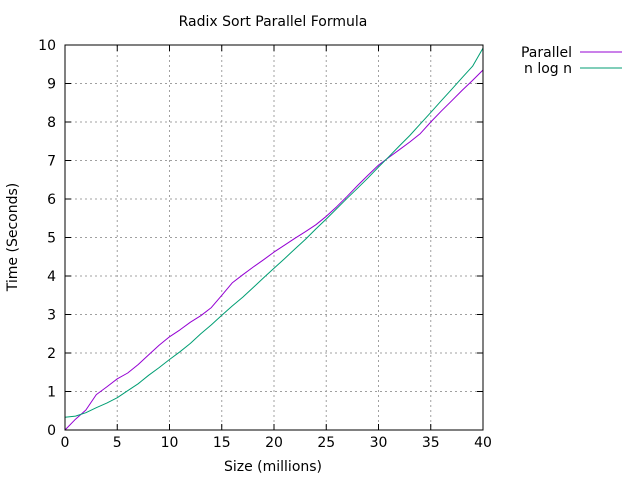  What do you see at coordinates (274, 443) in the screenshot?
I see `x-tick-label: 20` at bounding box center [274, 443].